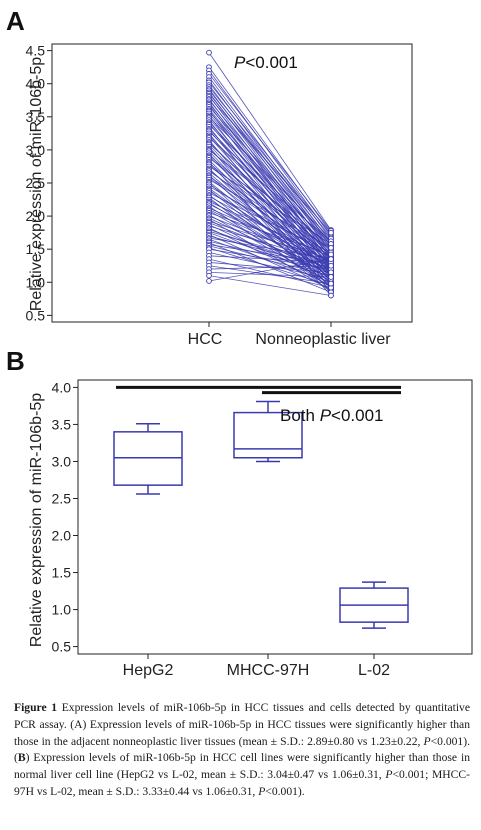 This screenshot has width=481, height=830. What do you see at coordinates (62, 387) in the screenshot?
I see `y-tick-label: 4.0` at bounding box center [62, 387].